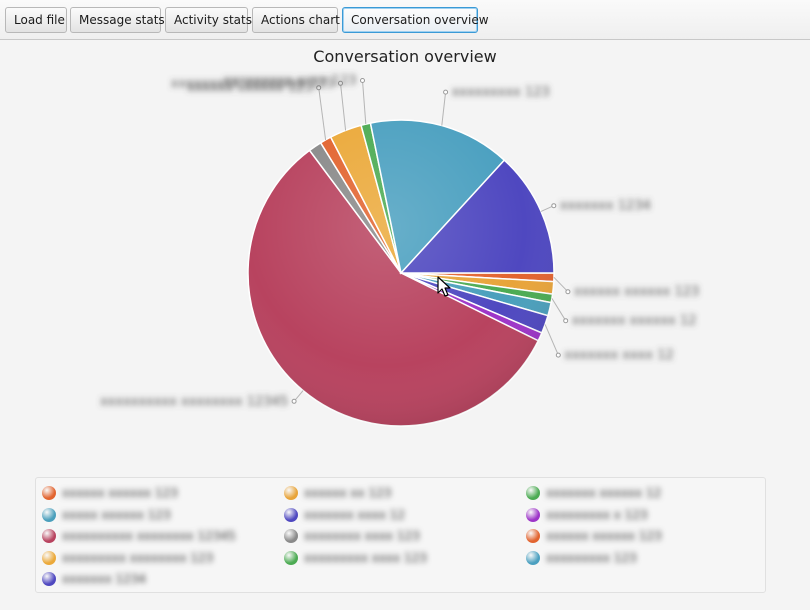 The width and height of the screenshot is (810, 610). What do you see at coordinates (591, 557) in the screenshot?
I see `legend-label: xxxxxxxxx 123` at bounding box center [591, 557].